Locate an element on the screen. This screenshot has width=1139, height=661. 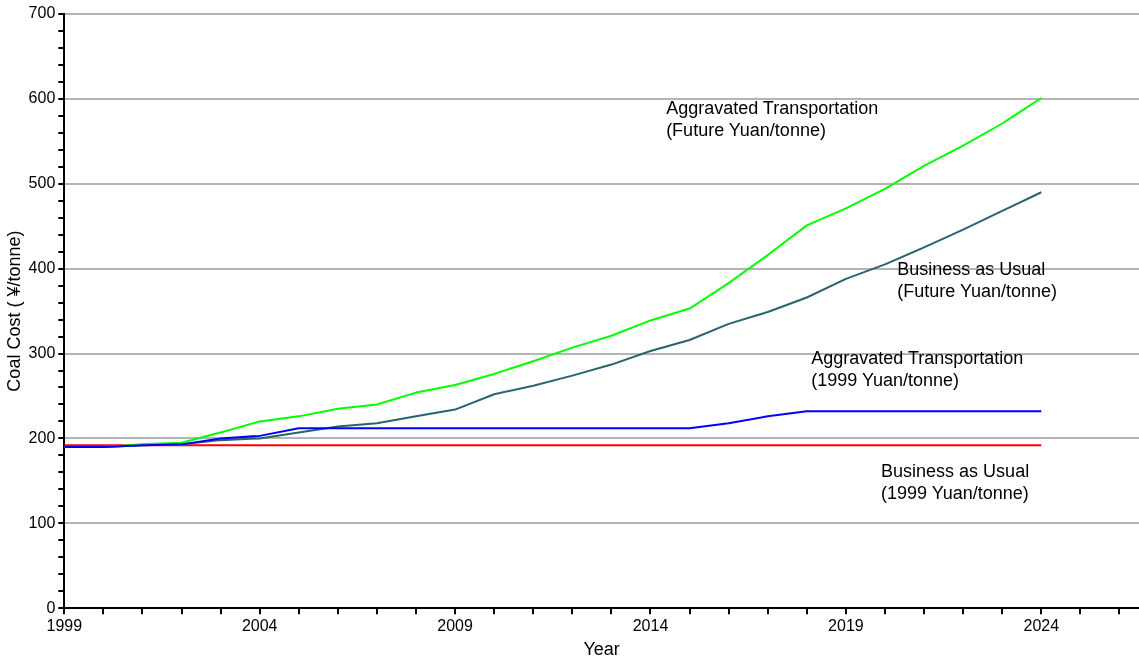
x-tick-label: 2024 is located at coordinates (1041, 626).